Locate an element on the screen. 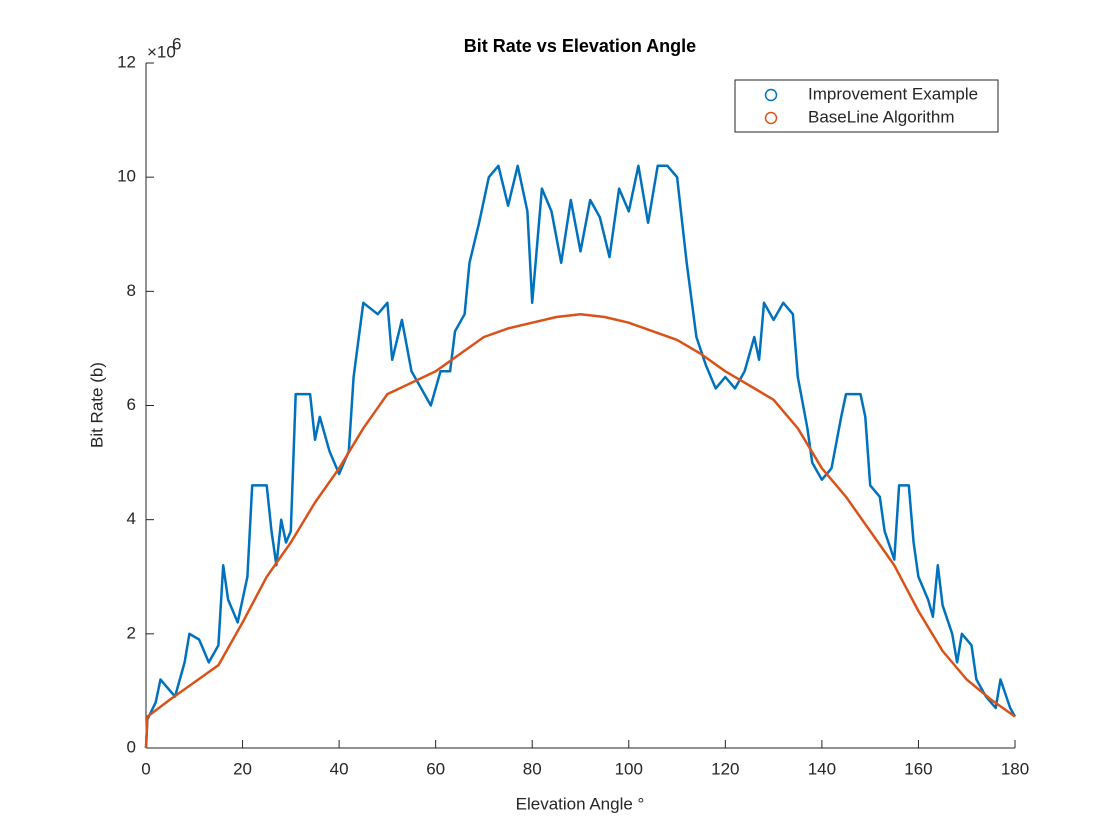 The width and height of the screenshot is (1120, 840). legend-label: Improvement Example is located at coordinates (893, 93).